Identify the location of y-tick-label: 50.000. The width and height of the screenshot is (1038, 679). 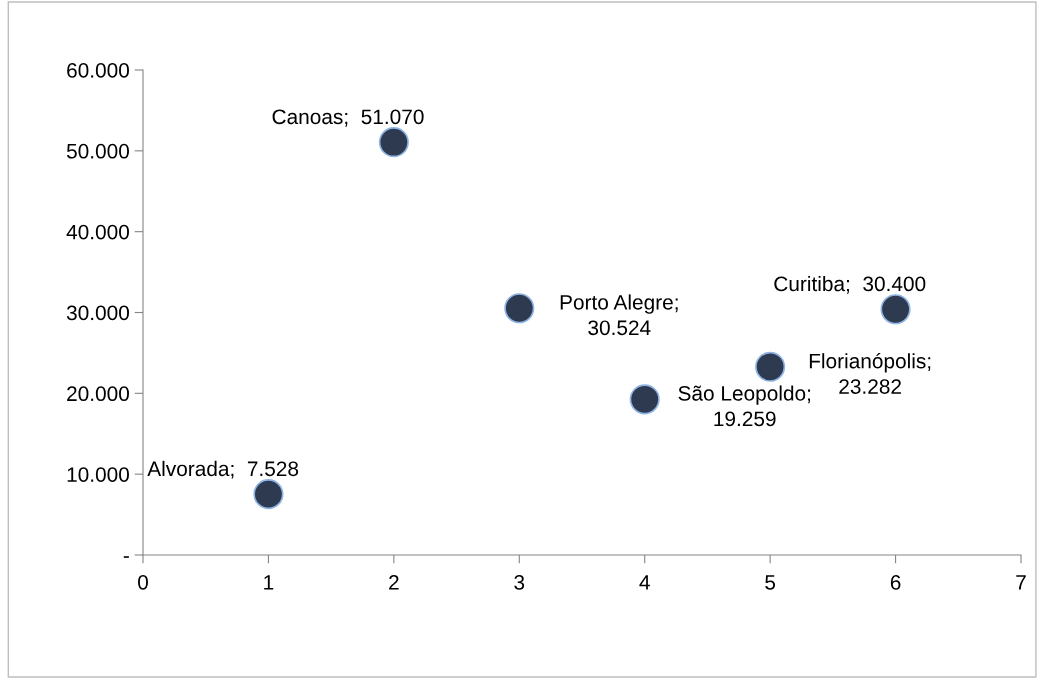
(97, 151).